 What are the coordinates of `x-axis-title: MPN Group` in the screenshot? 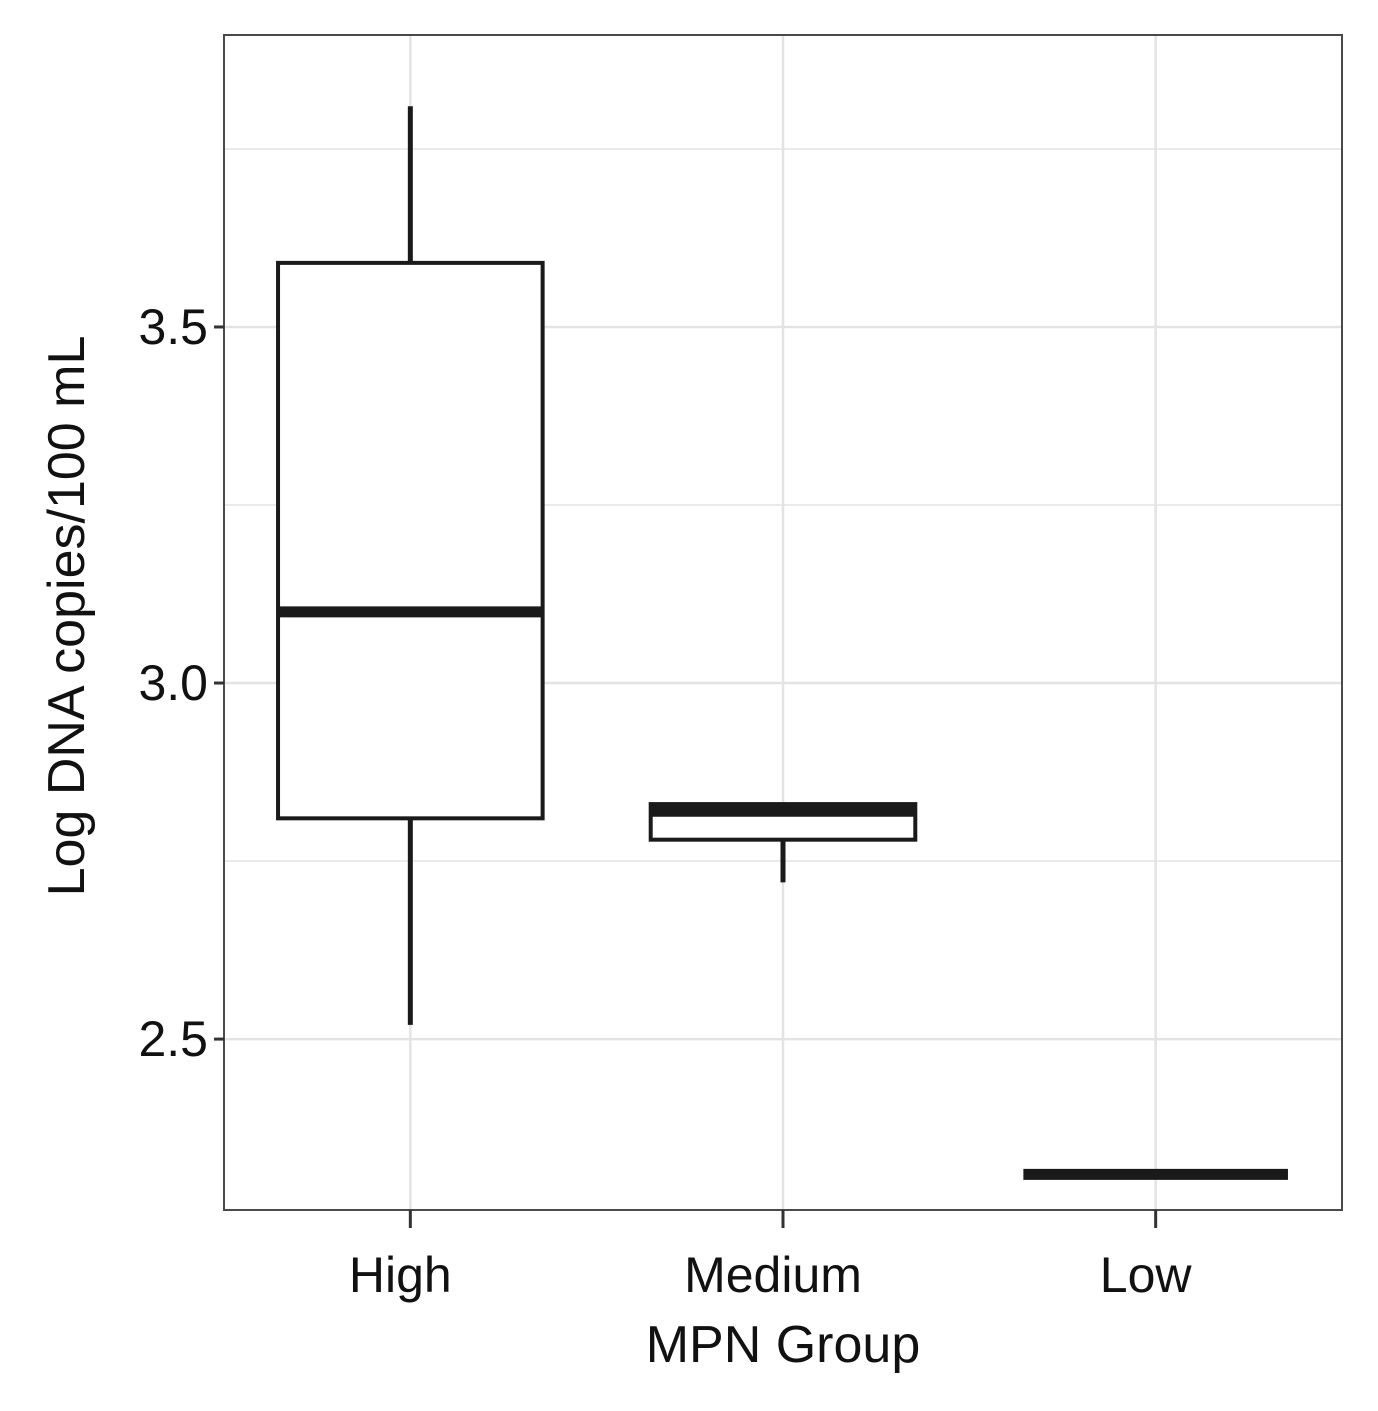 It's located at (783, 1345).